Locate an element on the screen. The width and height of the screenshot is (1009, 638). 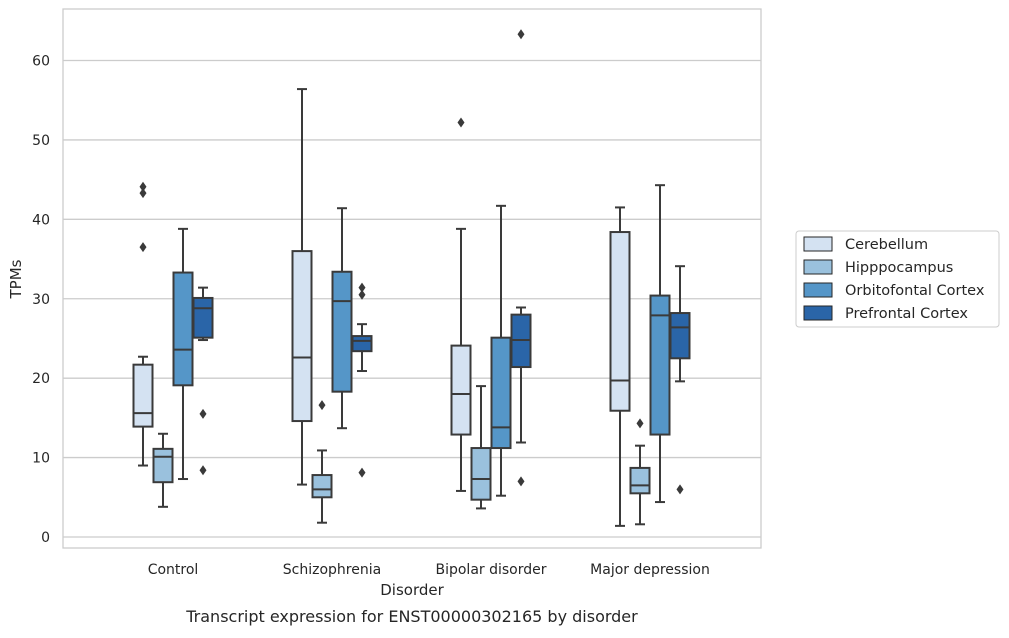
x-axis-label: Disorder is located at coordinates (412, 590).